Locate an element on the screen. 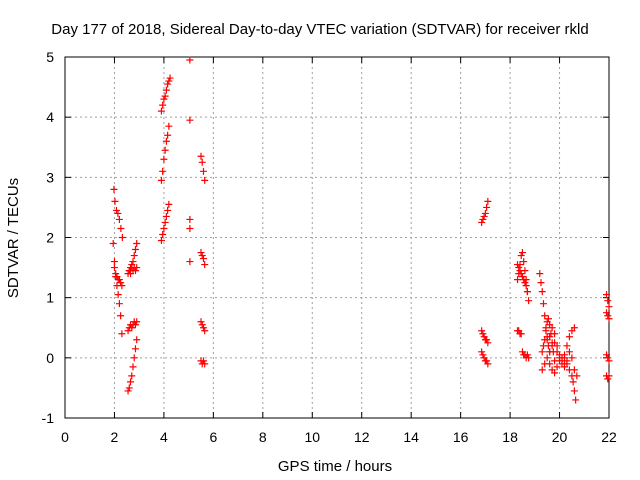 The image size is (640, 480). x-tick-label: 4 is located at coordinates (164, 437).